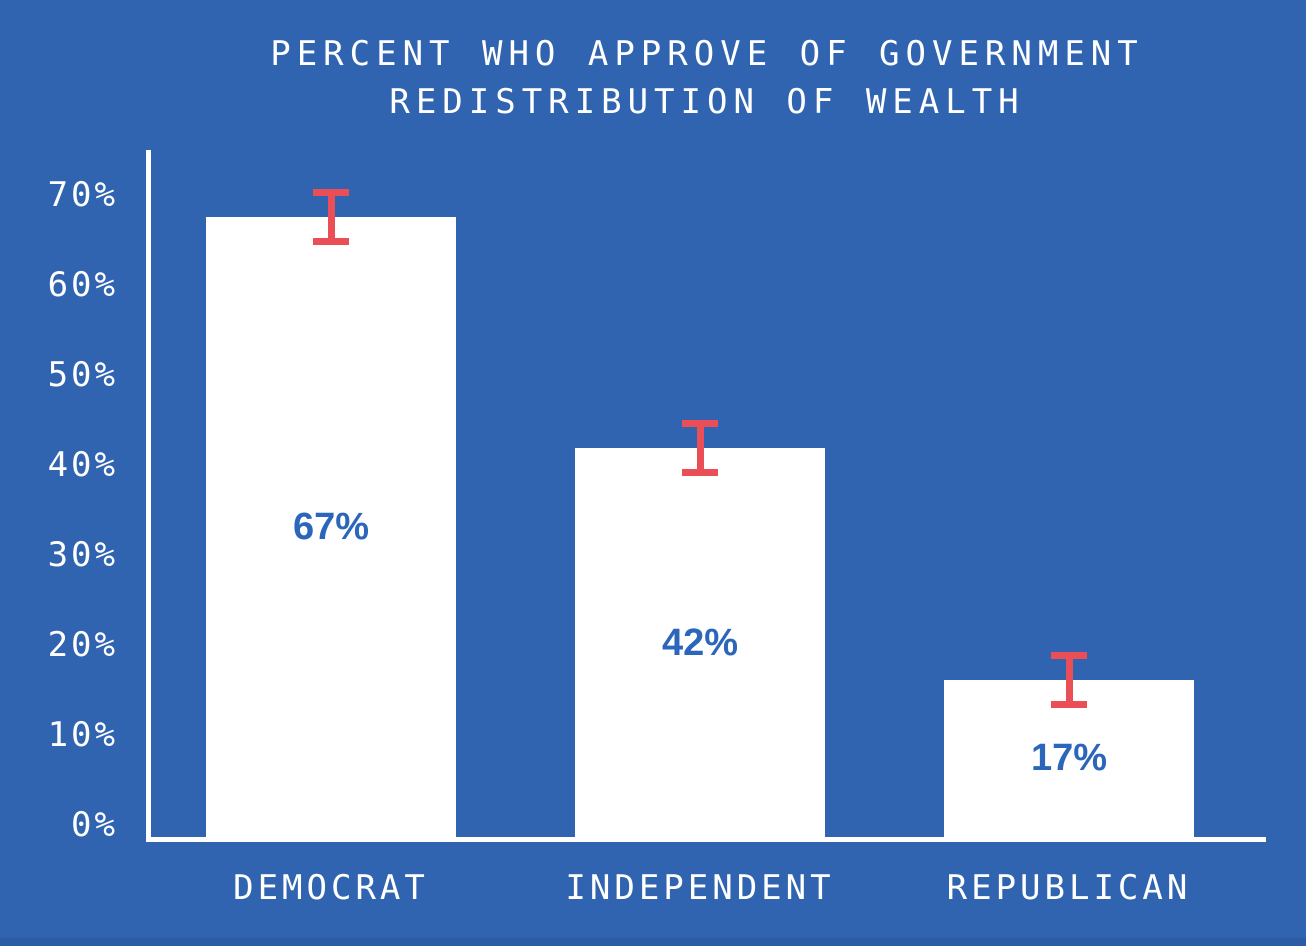  I want to click on error-bar-independent, so click(700, 448).